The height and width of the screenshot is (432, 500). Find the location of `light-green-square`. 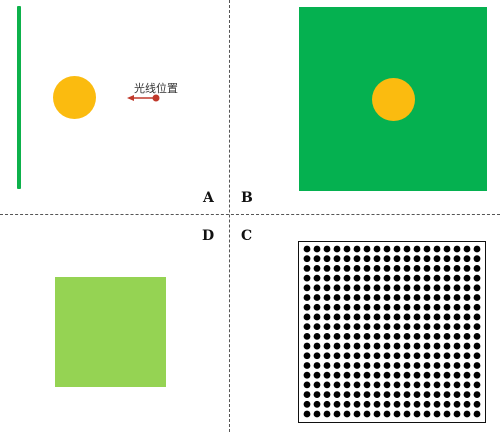

light-green-square is located at coordinates (110, 332).